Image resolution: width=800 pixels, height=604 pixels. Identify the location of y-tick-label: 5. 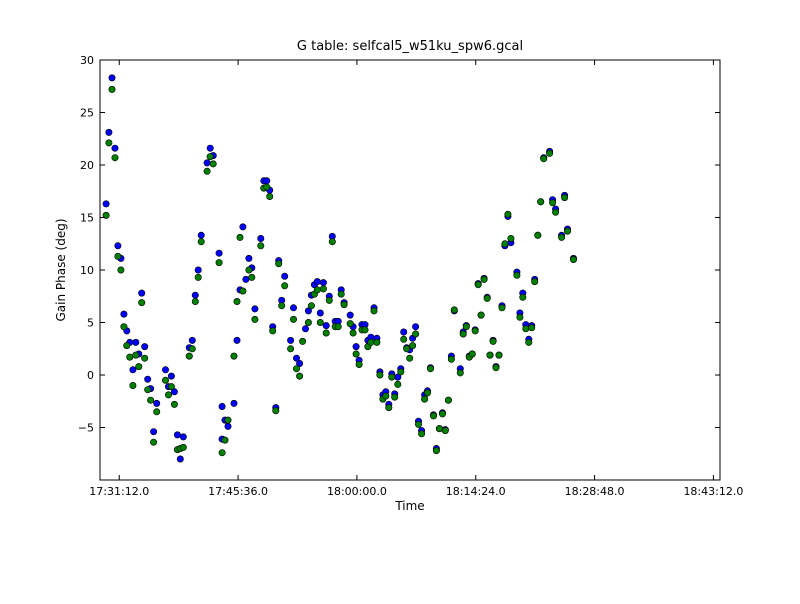
(90, 323).